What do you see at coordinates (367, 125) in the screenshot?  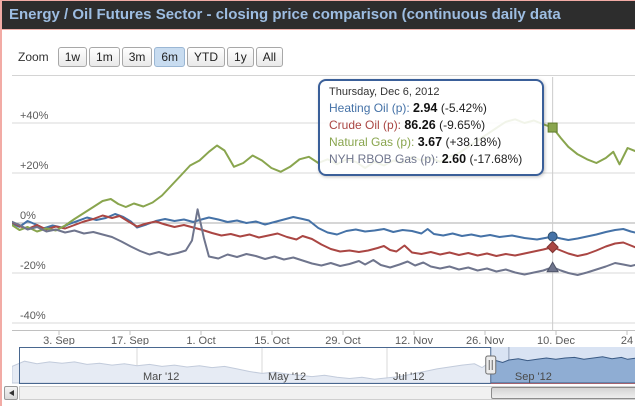 I see `tooltip-series-label: Crude Oil (p):` at bounding box center [367, 125].